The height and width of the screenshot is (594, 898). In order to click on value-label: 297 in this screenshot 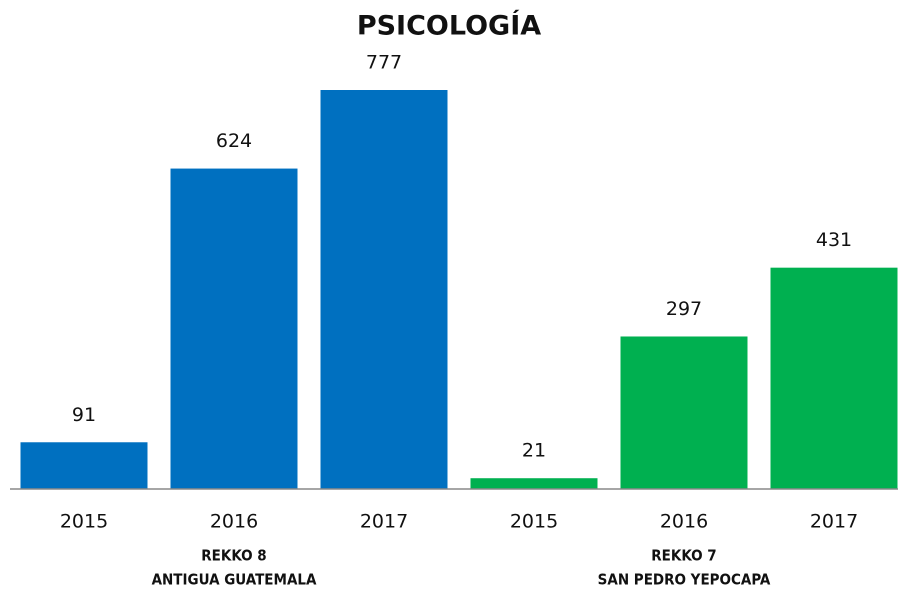, I will do `click(684, 309)`.